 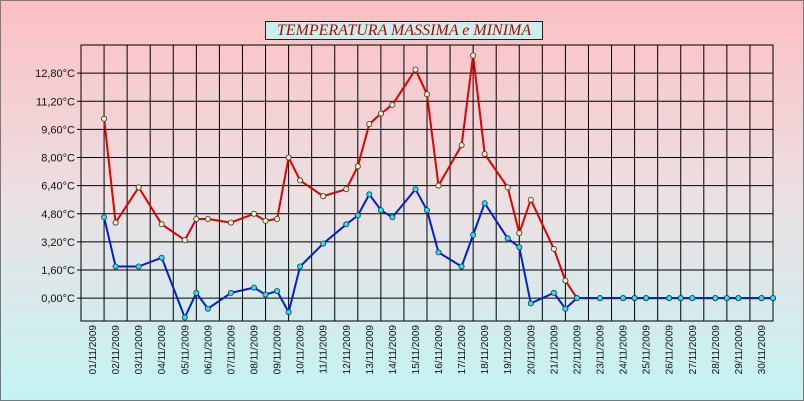 What do you see at coordinates (162, 350) in the screenshot?
I see `x-tick-label: 04/11/2009` at bounding box center [162, 350].